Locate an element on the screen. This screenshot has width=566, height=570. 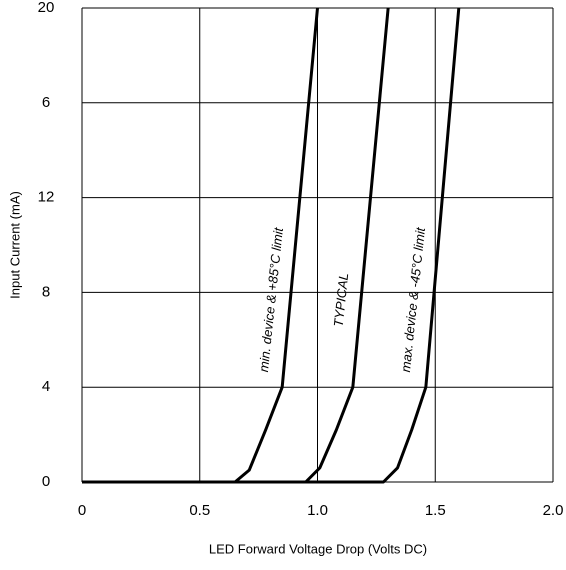
x-tick-label: 2.0 is located at coordinates (553, 510).